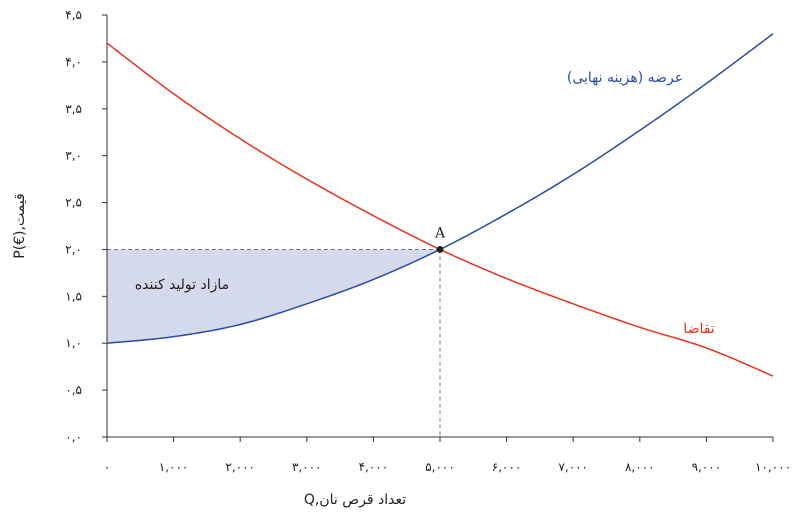  Describe the element at coordinates (773, 467) in the screenshot. I see `x-tick-label: ۱۰,۰۰۰` at that location.